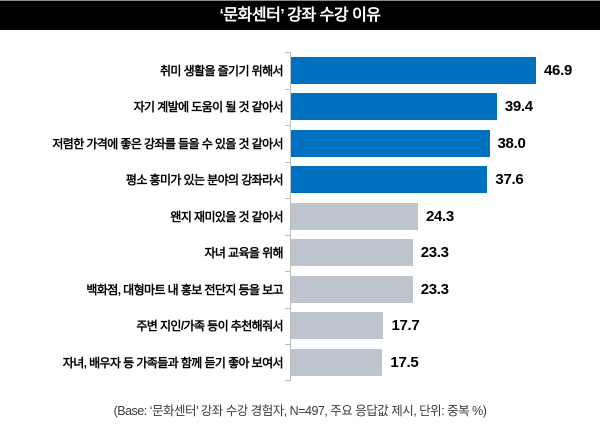 This screenshot has height=432, width=600. Describe the element at coordinates (208, 107) in the screenshot. I see `category-label: 자기 계발에 도움이 될 것 같아서` at that location.